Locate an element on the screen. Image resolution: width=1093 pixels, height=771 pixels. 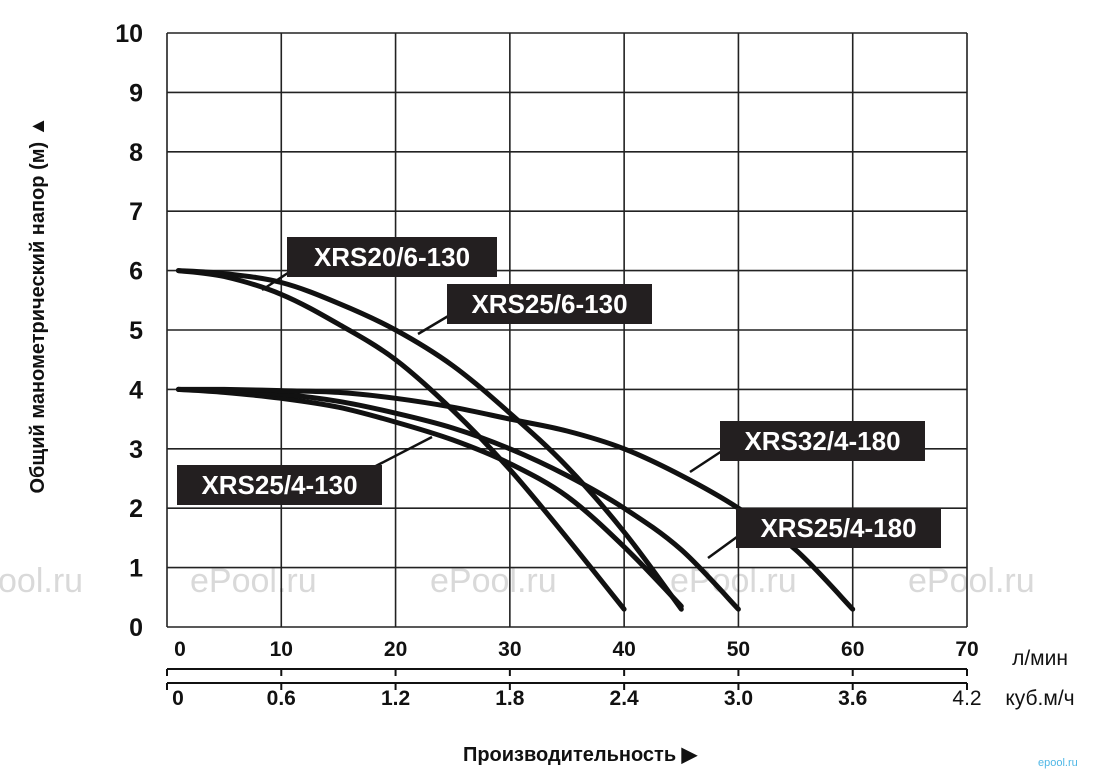
series-label: XRS25/6-130 is located at coordinates (549, 304).